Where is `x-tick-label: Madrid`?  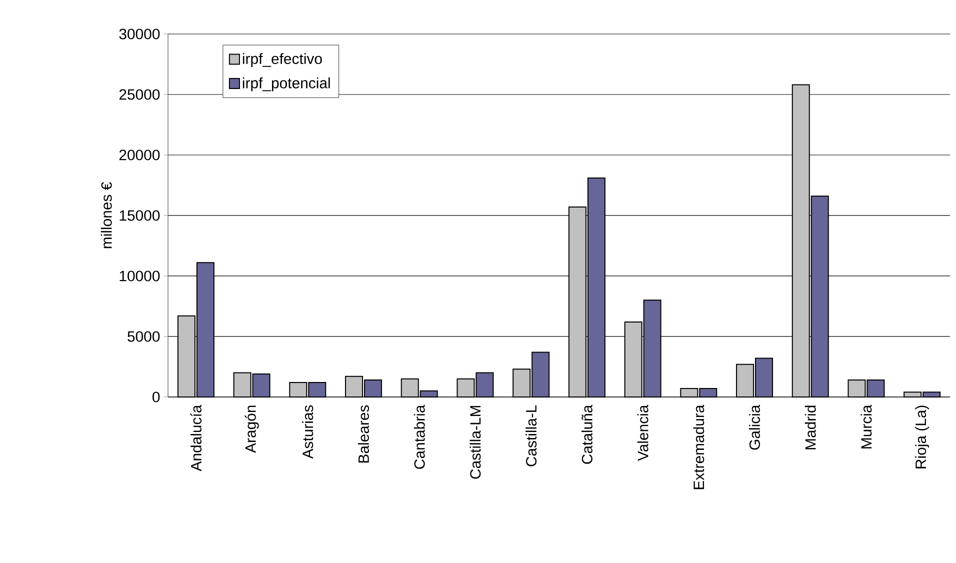 x-tick-label: Madrid is located at coordinates (810, 428).